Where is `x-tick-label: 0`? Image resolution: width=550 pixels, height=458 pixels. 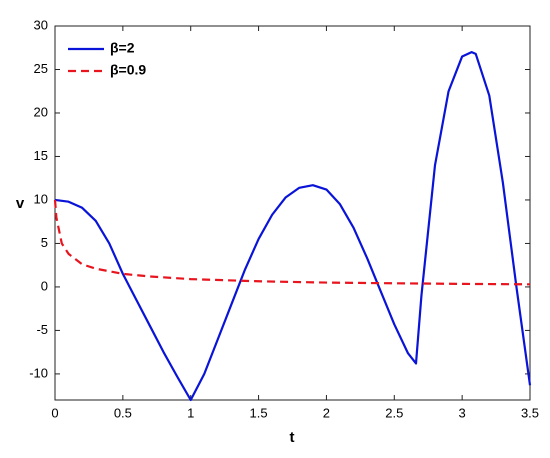
x-tick-label: 0 is located at coordinates (54, 412).